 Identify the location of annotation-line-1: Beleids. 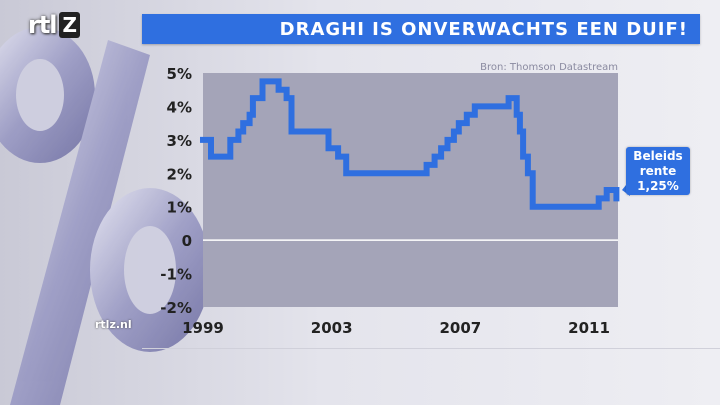
(658, 156).